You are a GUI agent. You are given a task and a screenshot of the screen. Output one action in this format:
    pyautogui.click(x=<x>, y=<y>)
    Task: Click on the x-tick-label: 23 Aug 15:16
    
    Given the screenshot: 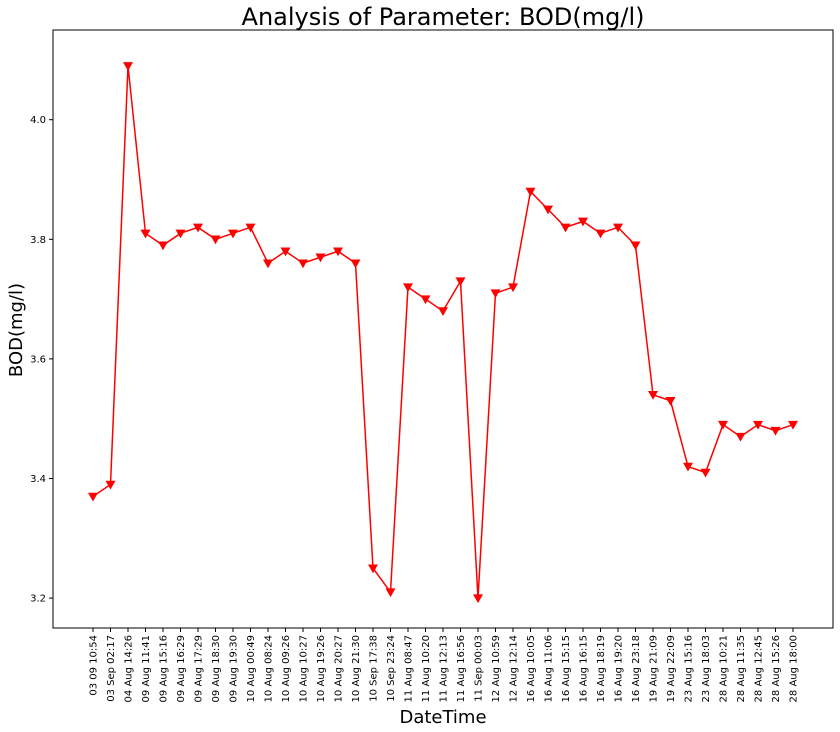 What is the action you would take?
    pyautogui.click(x=689, y=668)
    